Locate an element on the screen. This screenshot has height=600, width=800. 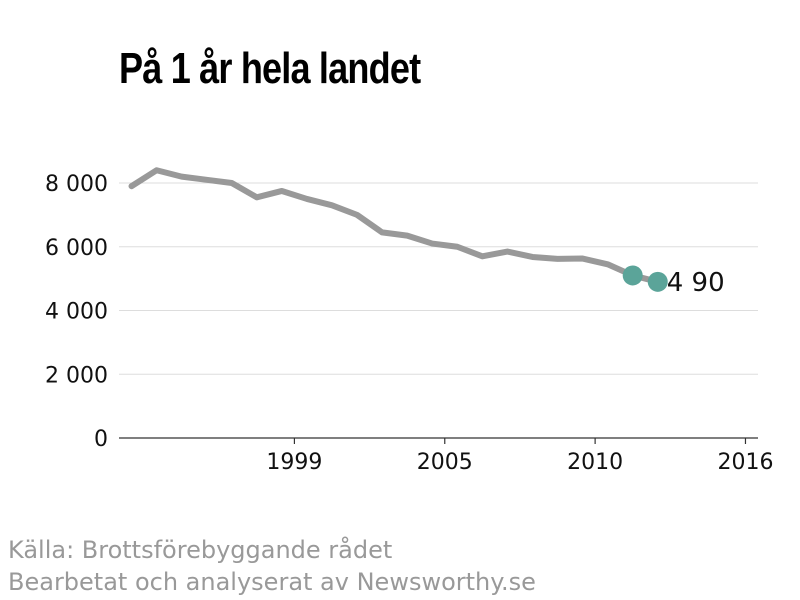
y-tick-label: 0 is located at coordinates (101, 439).